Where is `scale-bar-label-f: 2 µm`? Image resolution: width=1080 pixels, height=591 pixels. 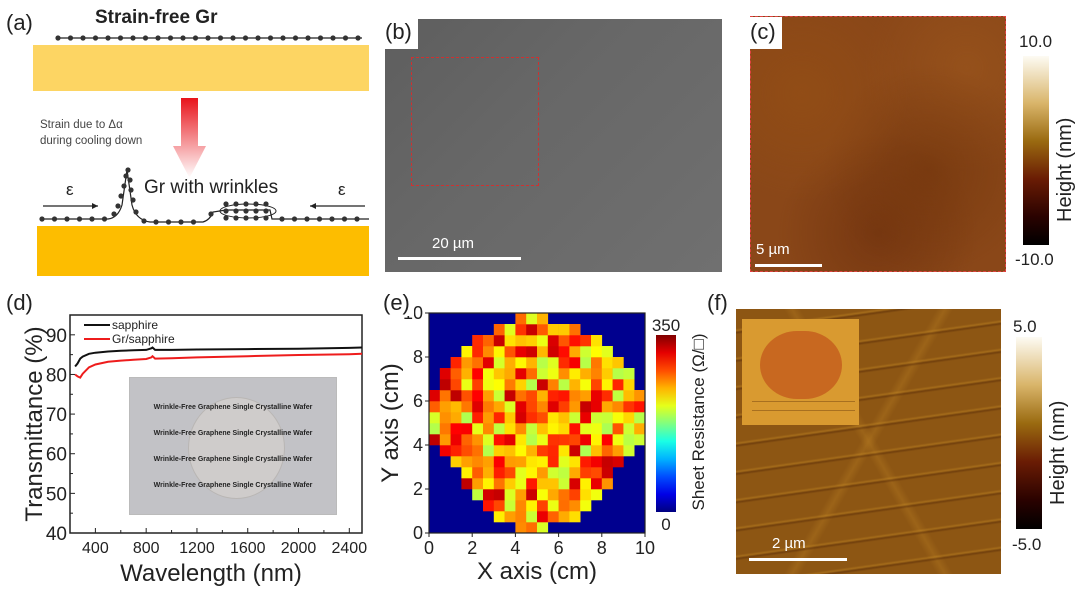
scale-bar-label-f: 2 µm is located at coordinates (789, 543).